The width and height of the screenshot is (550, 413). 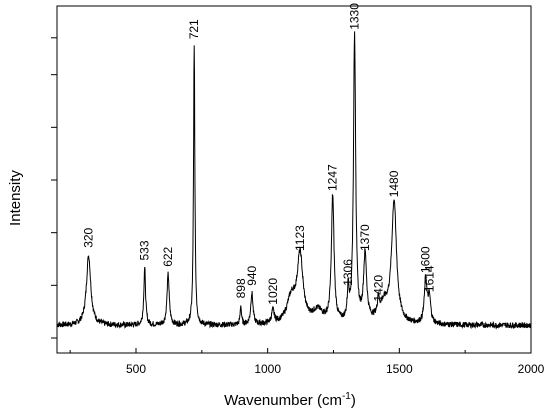 I want to click on peak-label: 1020, so click(x=273, y=291).